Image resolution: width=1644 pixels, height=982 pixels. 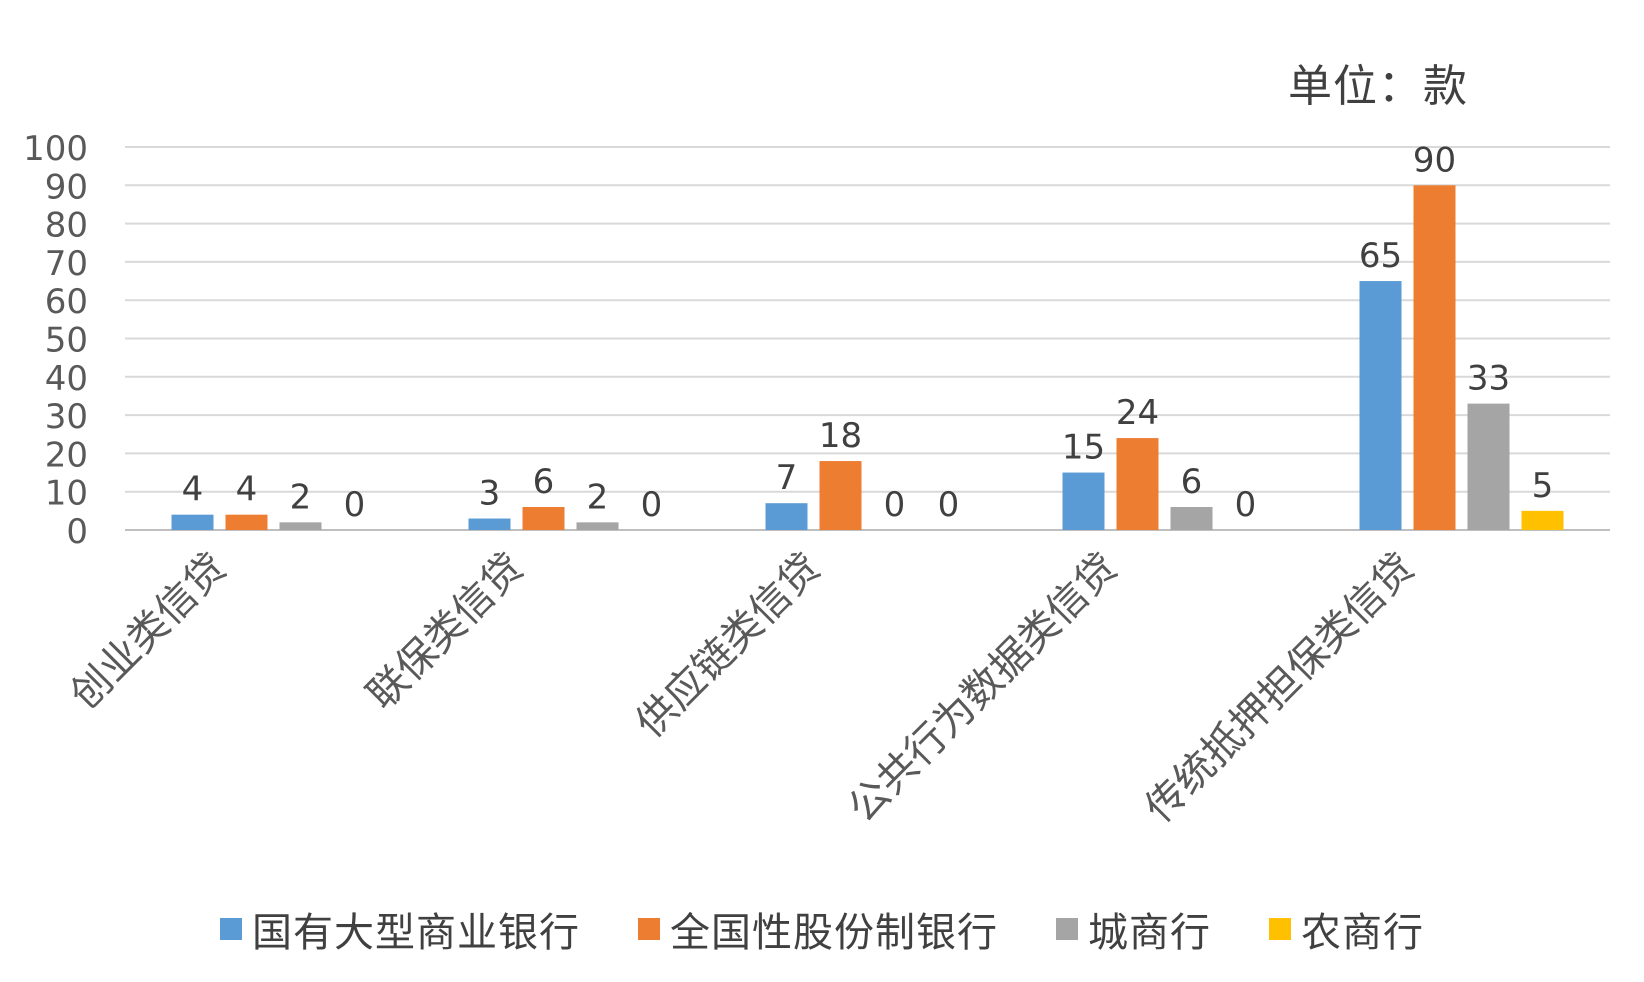 What do you see at coordinates (1149, 933) in the screenshot?
I see `legend-label: 城商行` at bounding box center [1149, 933].